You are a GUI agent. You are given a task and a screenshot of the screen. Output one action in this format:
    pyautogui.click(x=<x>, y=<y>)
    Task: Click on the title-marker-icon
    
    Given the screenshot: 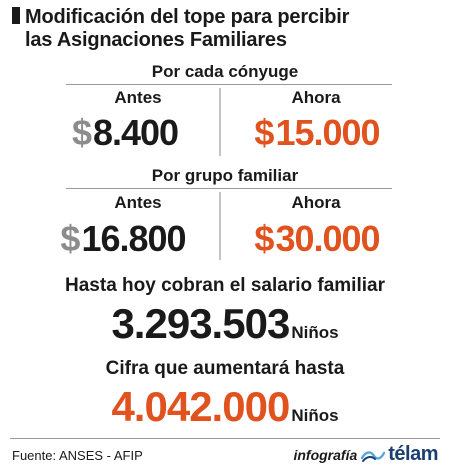 What is the action you would take?
    pyautogui.click(x=16, y=15)
    